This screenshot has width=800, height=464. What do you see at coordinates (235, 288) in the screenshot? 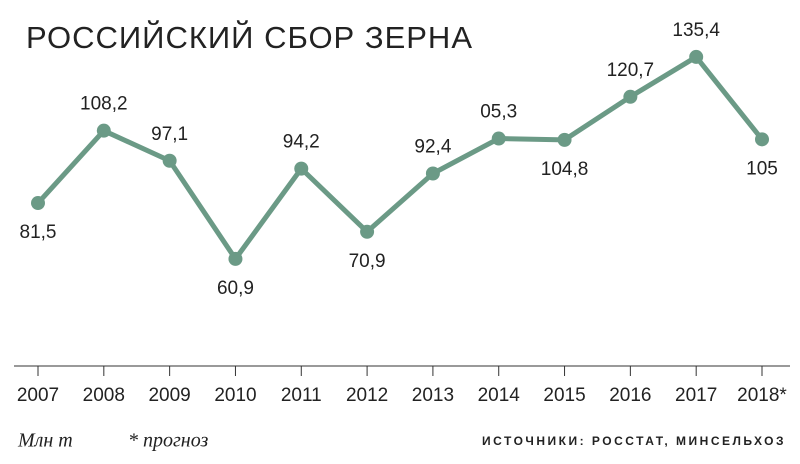
I see `data-label: 60,9` at bounding box center [235, 288].